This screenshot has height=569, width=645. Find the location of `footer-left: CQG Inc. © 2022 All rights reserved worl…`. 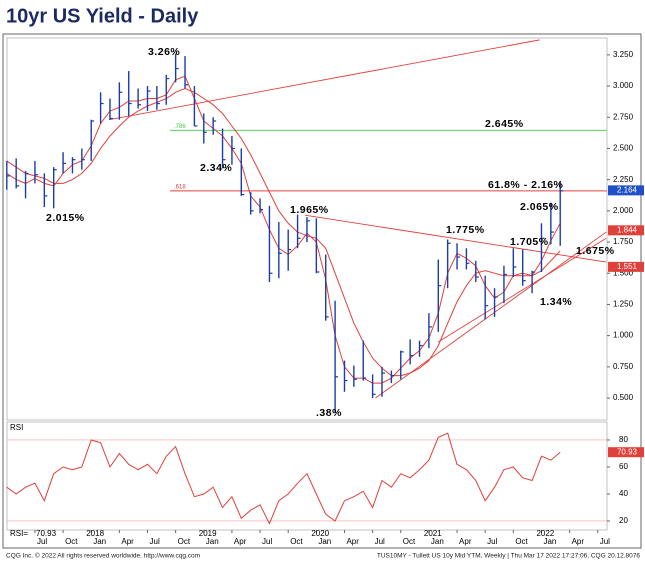

footer-left: CQG Inc. © 2022 All rights reserved worl… is located at coordinates (103, 556).